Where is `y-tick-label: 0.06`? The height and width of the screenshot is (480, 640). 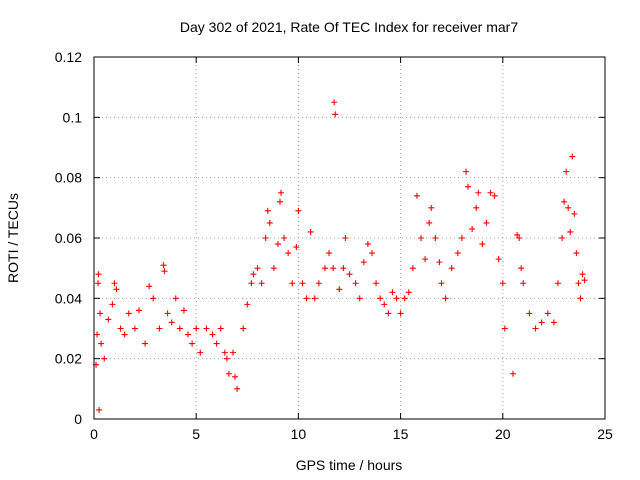 y-tick-label: 0.06 is located at coordinates (68, 238).